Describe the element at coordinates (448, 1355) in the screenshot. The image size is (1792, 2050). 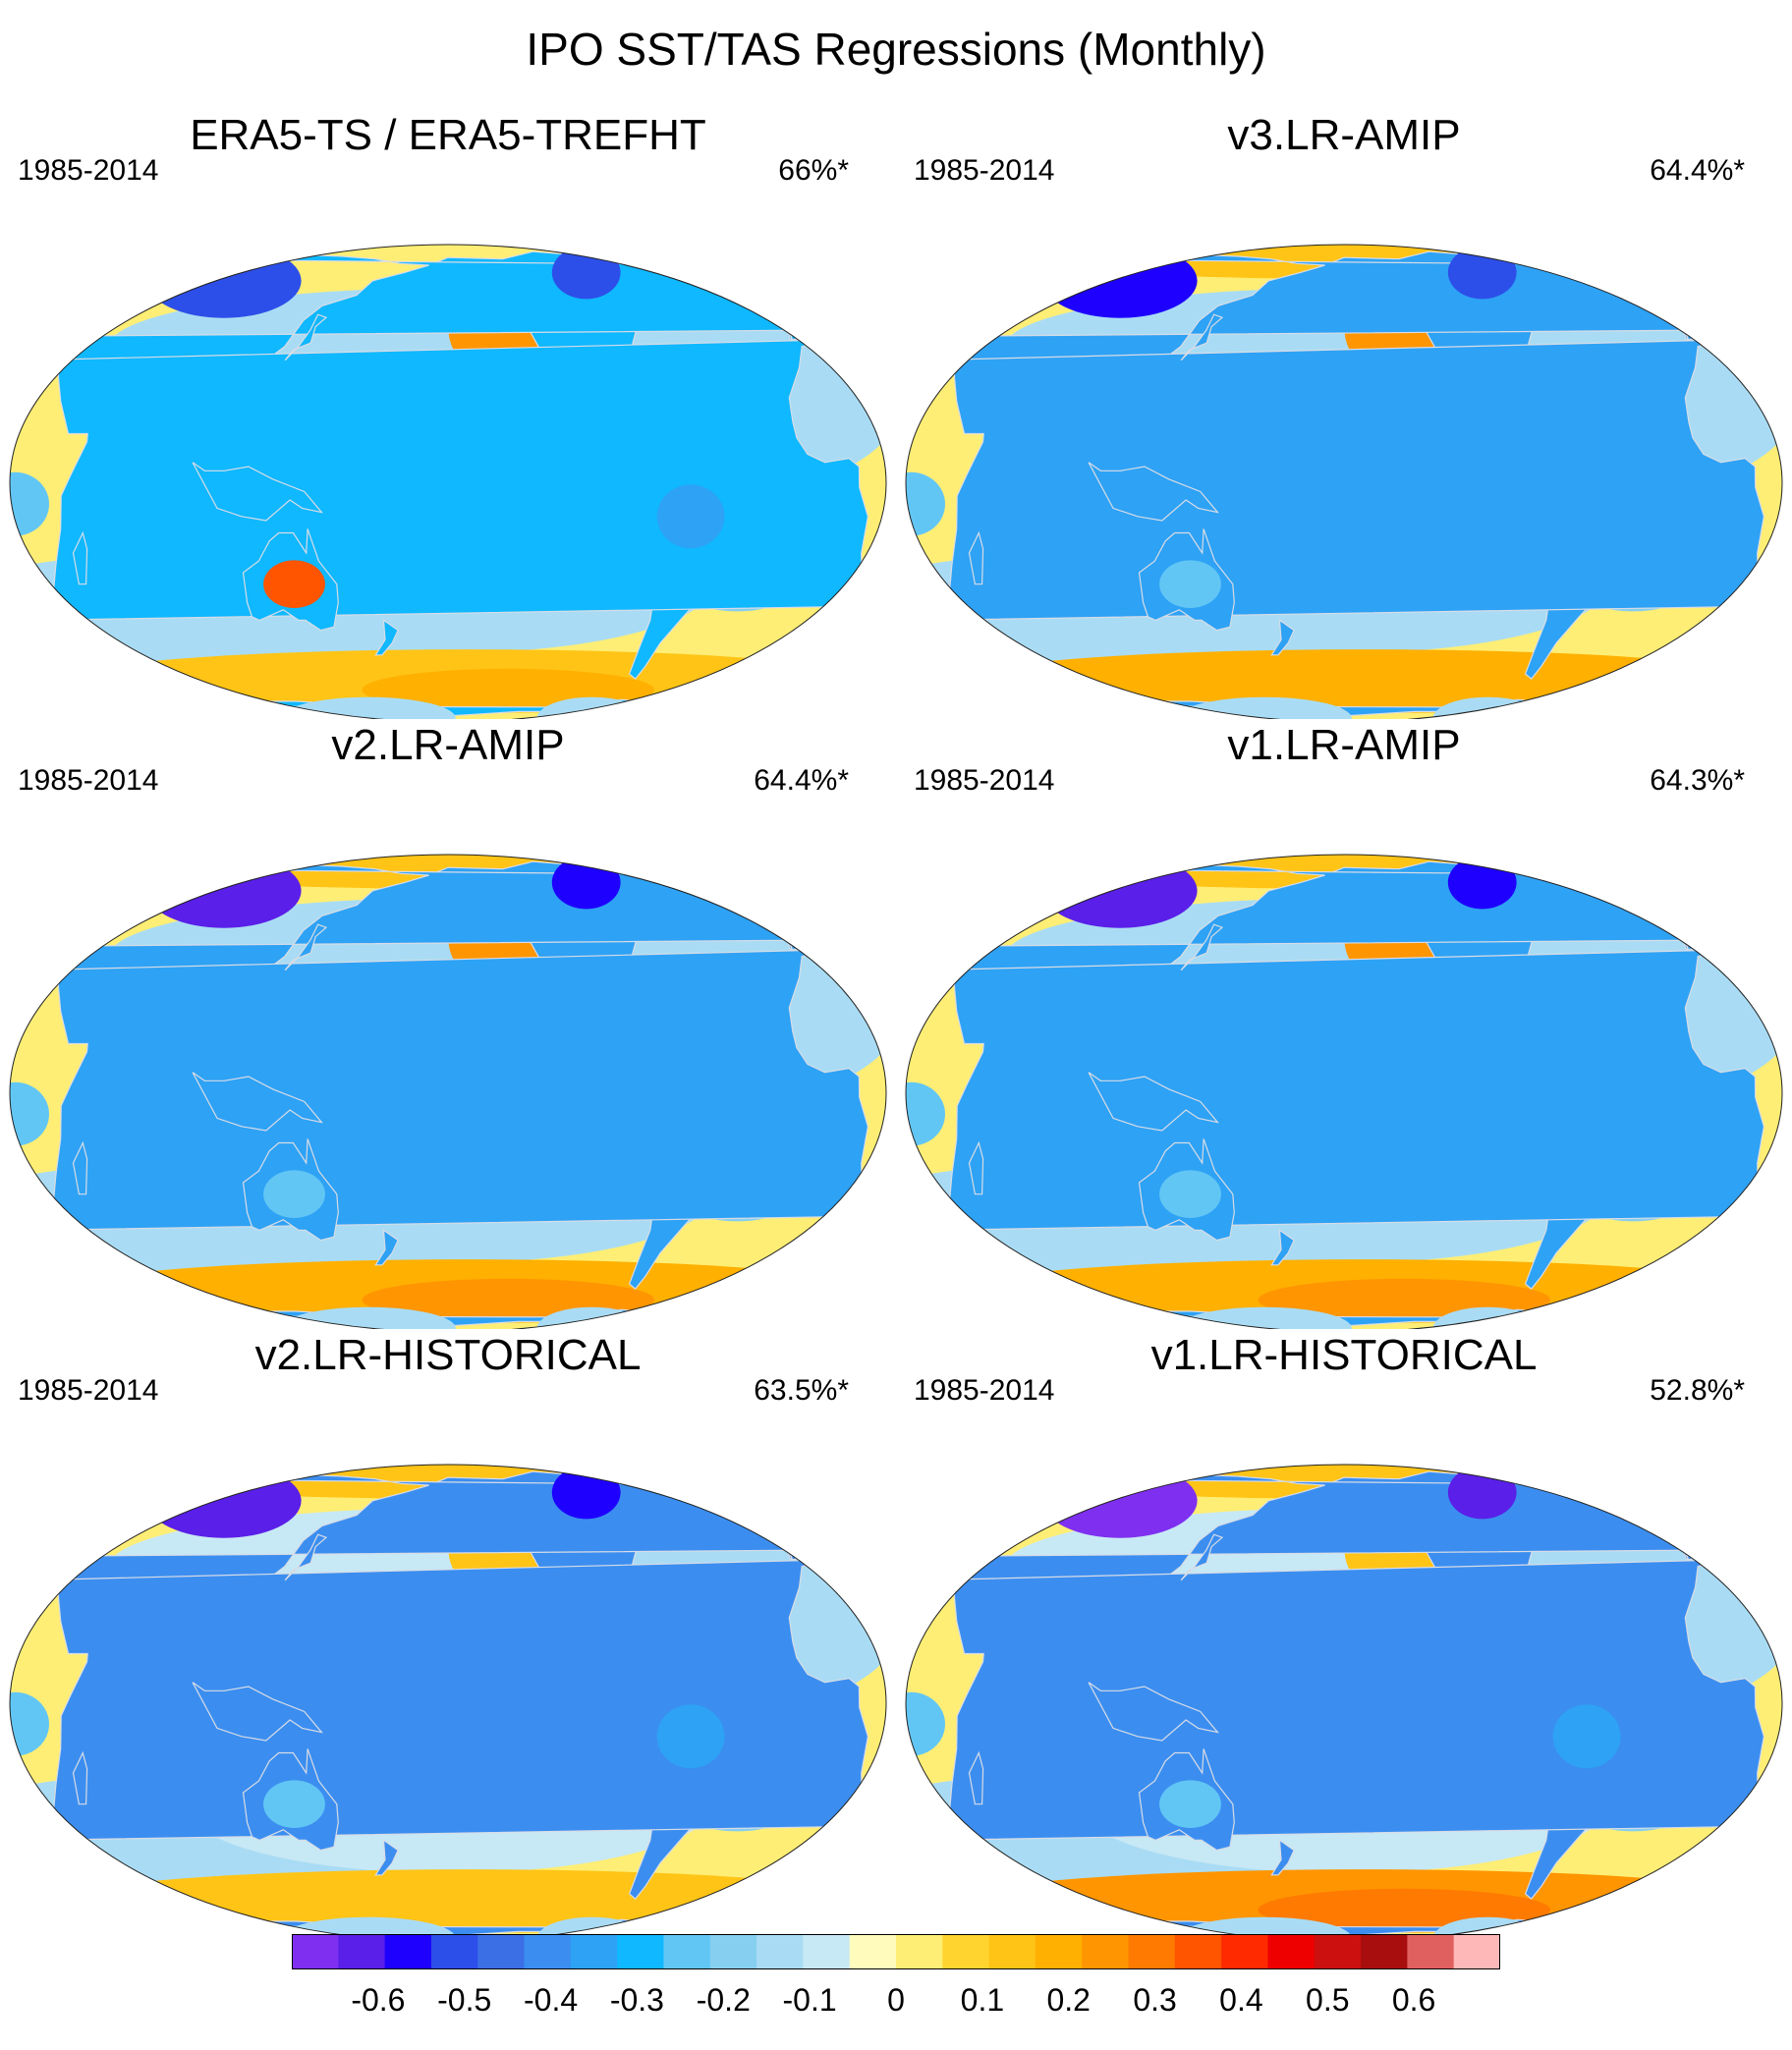
I see `panel-title: v2.LR-HISTORICAL` at that location.